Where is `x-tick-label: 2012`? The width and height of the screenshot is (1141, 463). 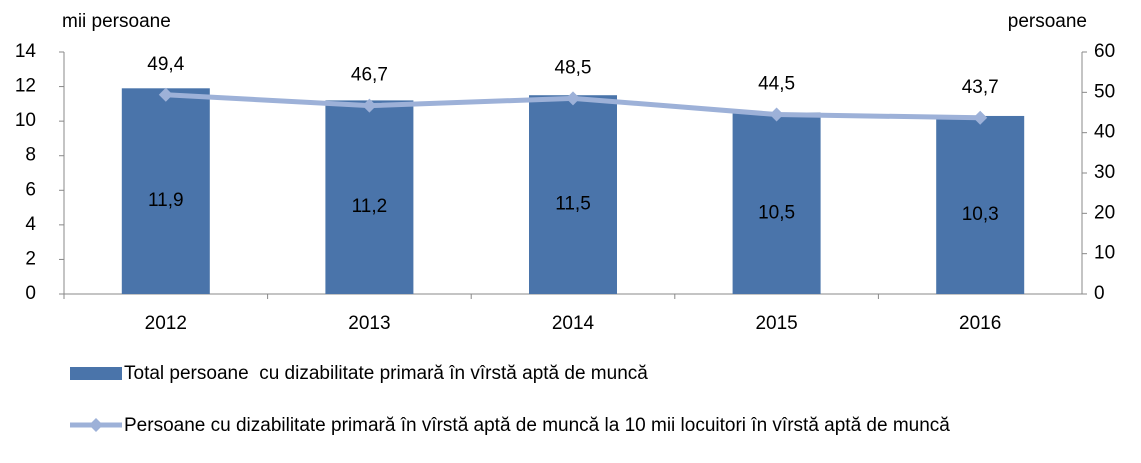 x-tick-label: 2012 is located at coordinates (166, 323).